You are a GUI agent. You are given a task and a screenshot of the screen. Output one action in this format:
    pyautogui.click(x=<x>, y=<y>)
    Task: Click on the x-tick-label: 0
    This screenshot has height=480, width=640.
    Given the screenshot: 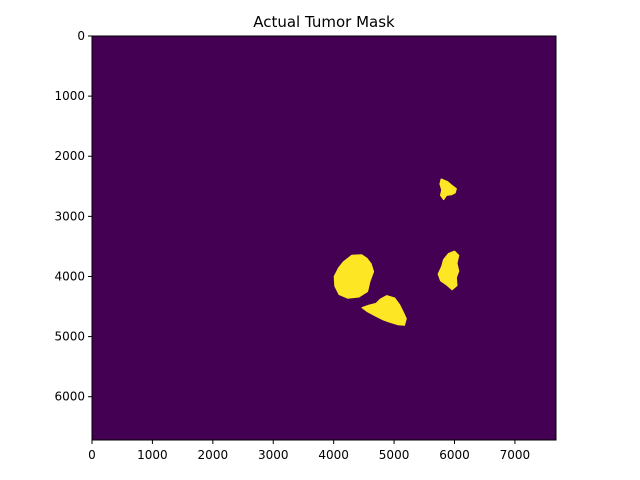 What is the action you would take?
    pyautogui.click(x=92, y=455)
    